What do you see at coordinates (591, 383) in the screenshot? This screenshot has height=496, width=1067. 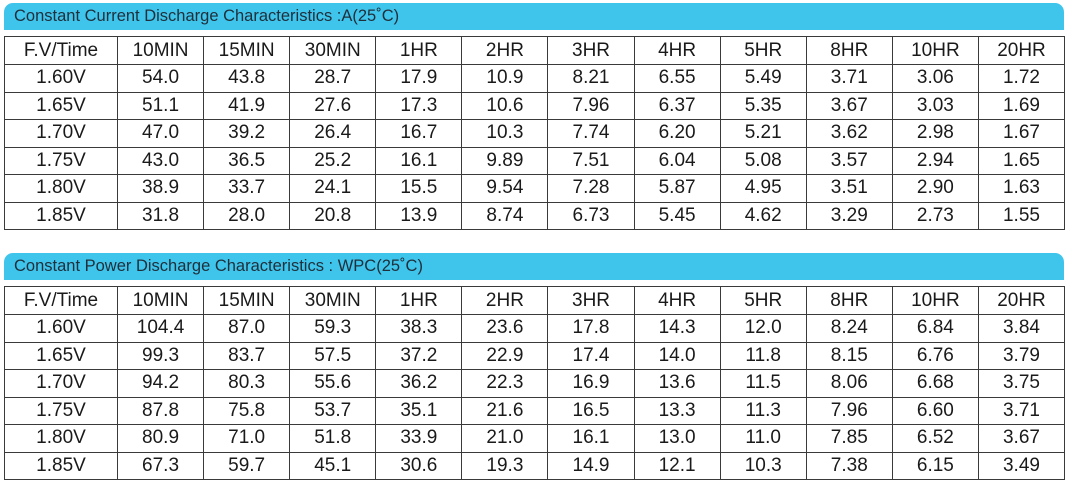 I see `value-cell: 16.9` at bounding box center [591, 383].